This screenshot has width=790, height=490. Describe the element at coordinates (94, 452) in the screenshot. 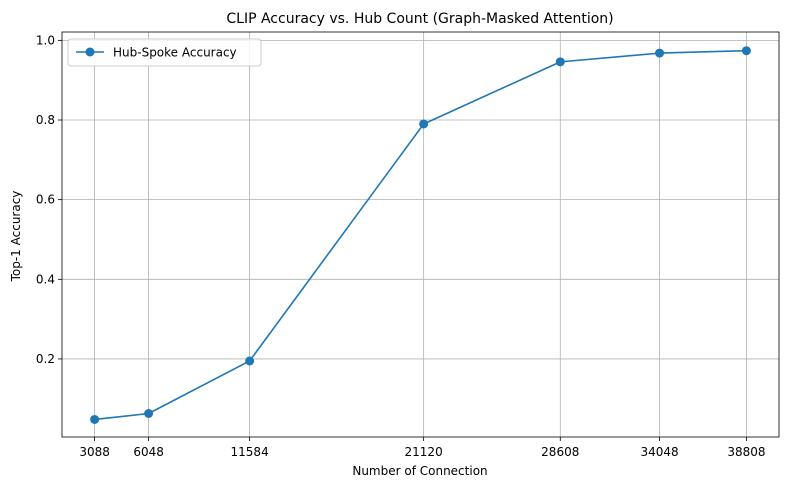

I see `x-tick-label: 3088` at that location.